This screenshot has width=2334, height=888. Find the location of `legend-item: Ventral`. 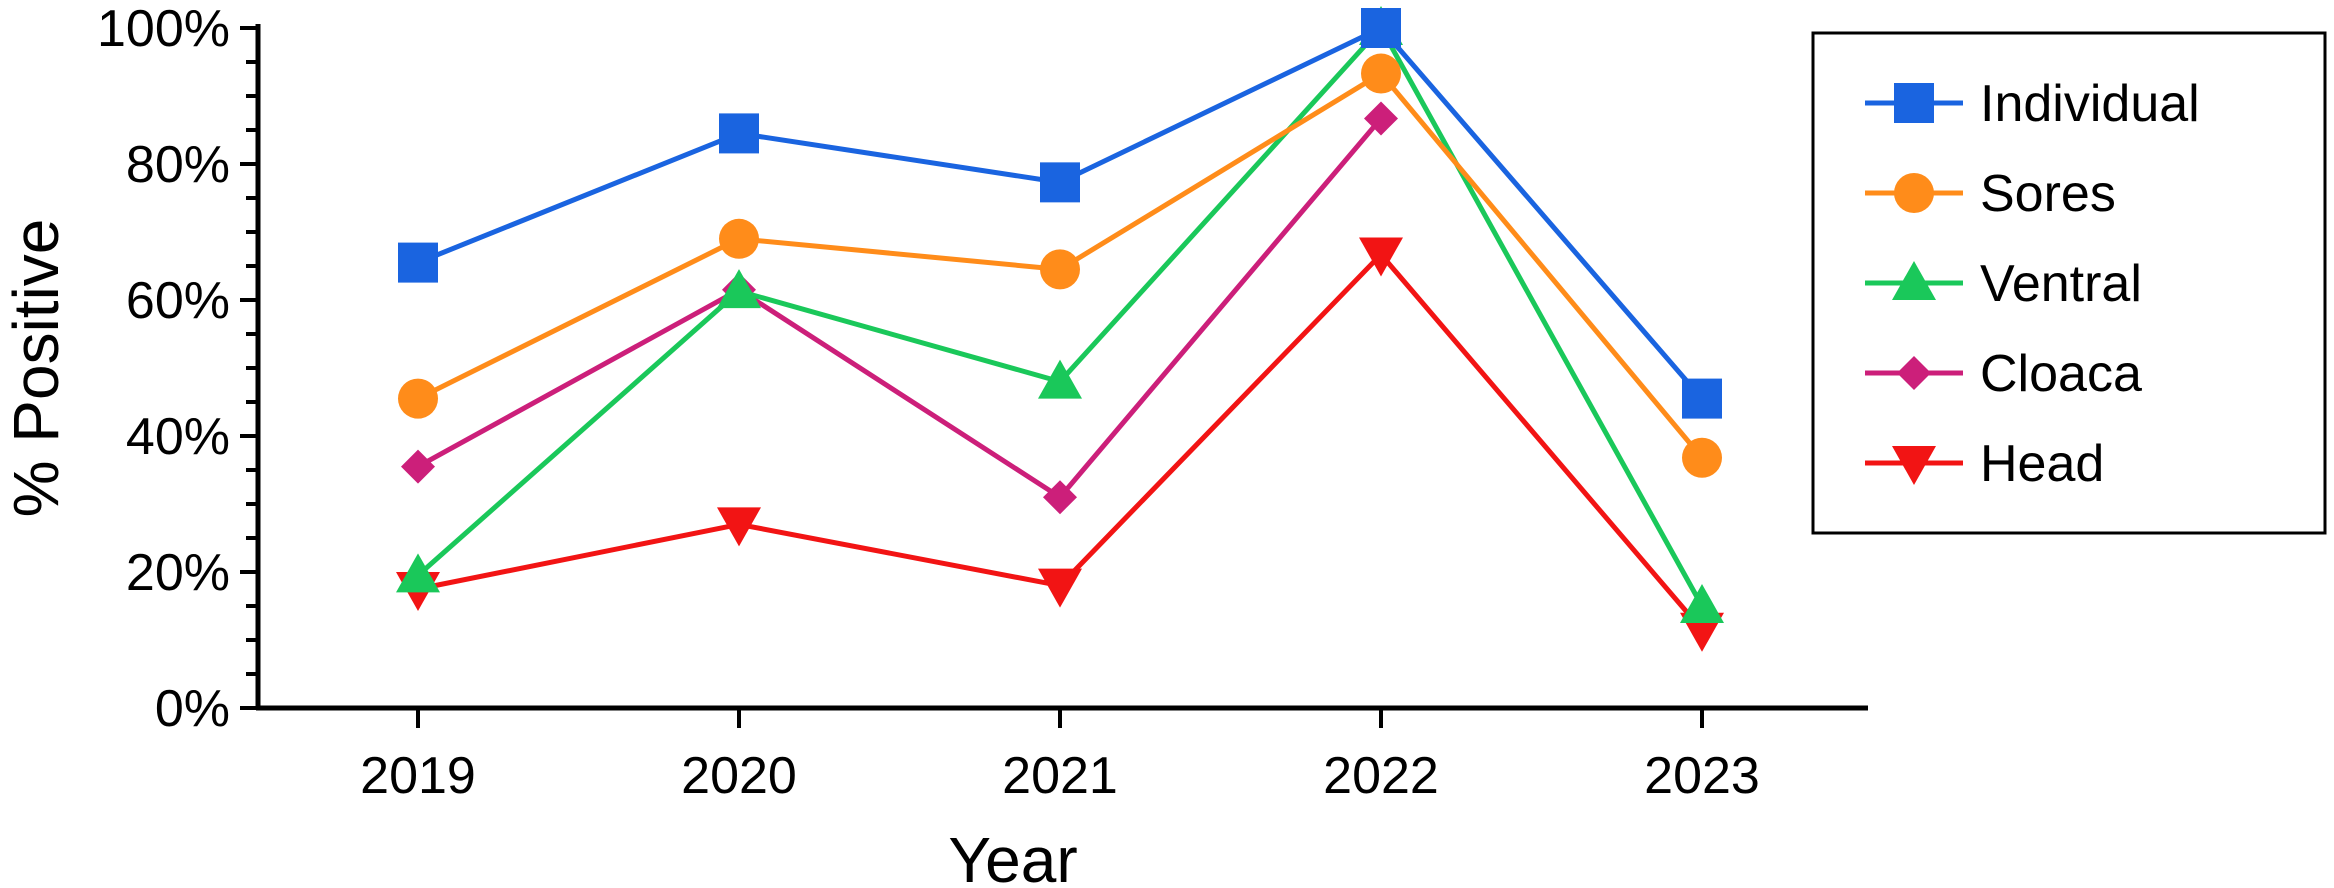

legend-item: Ventral is located at coordinates (2003, 284).